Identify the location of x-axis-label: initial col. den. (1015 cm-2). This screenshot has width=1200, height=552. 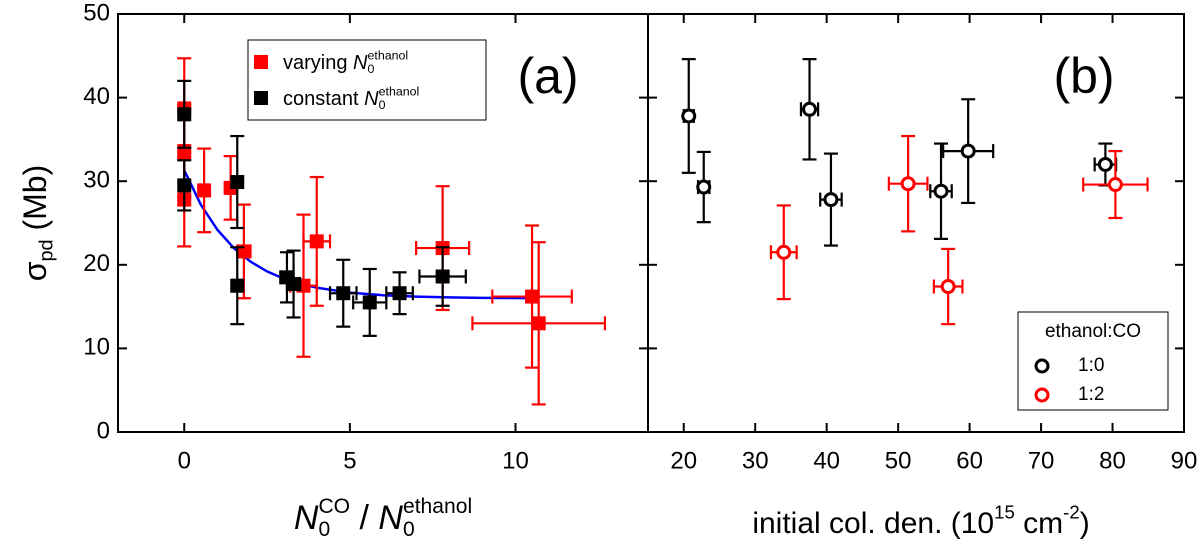
(920, 521).